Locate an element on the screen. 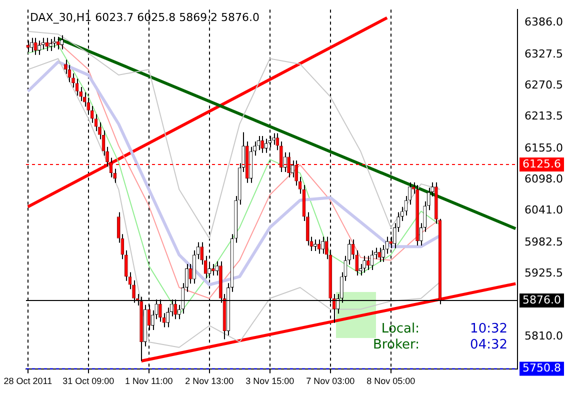  x-tick-label: 28 Oct 2011 is located at coordinates (28, 381).